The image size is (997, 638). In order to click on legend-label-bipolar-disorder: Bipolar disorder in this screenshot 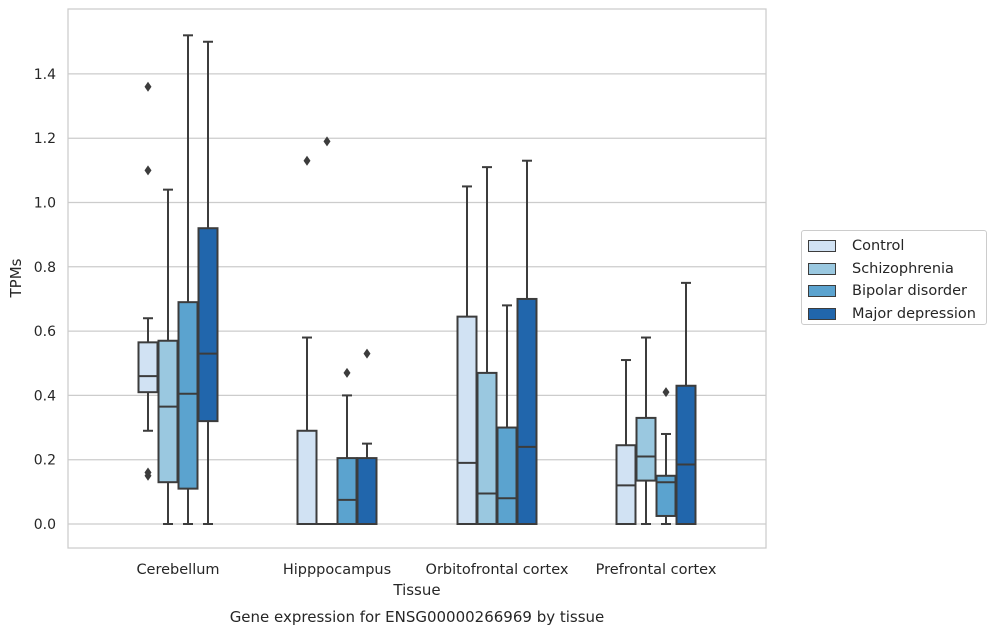, I will do `click(909, 291)`.